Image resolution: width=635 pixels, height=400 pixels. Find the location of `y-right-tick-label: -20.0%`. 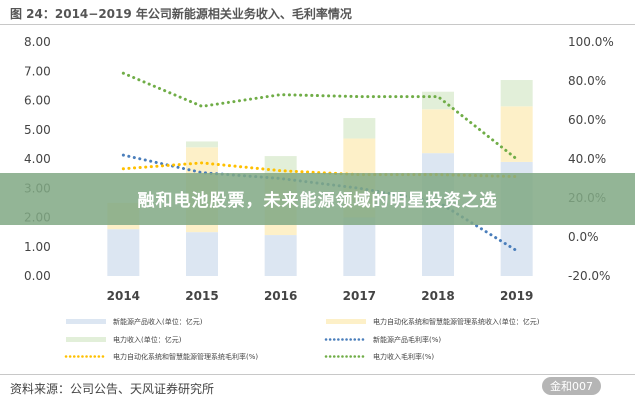

y-right-tick-label: -20.0% is located at coordinates (589, 276).